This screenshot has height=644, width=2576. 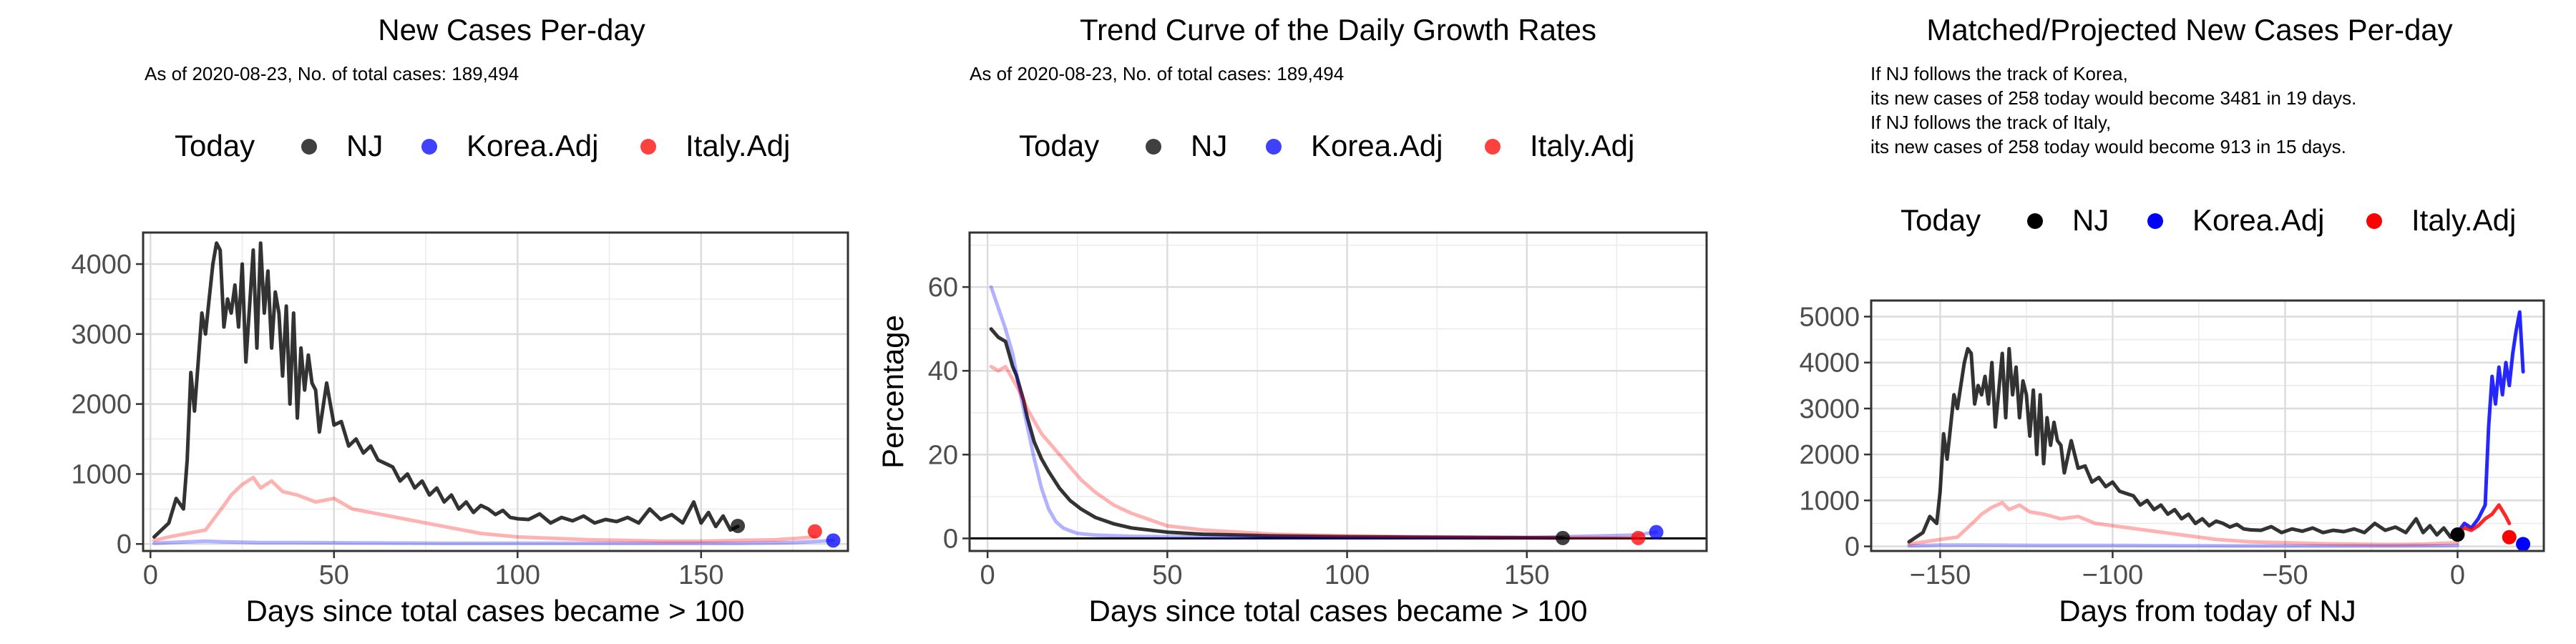 What do you see at coordinates (1940, 575) in the screenshot?
I see `x-tick-label: −150` at bounding box center [1940, 575].